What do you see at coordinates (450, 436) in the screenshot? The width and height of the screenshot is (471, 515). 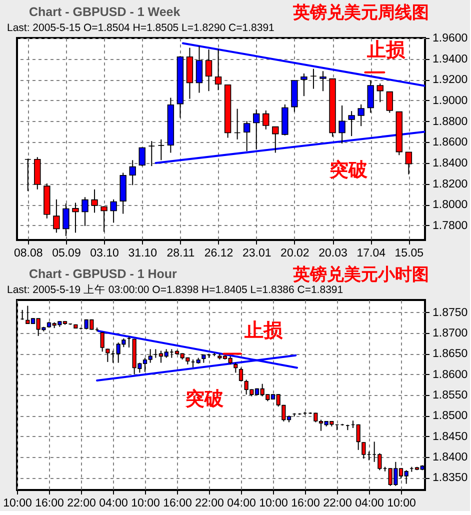 I see `y-tick-label: 1.8450` at bounding box center [450, 436].